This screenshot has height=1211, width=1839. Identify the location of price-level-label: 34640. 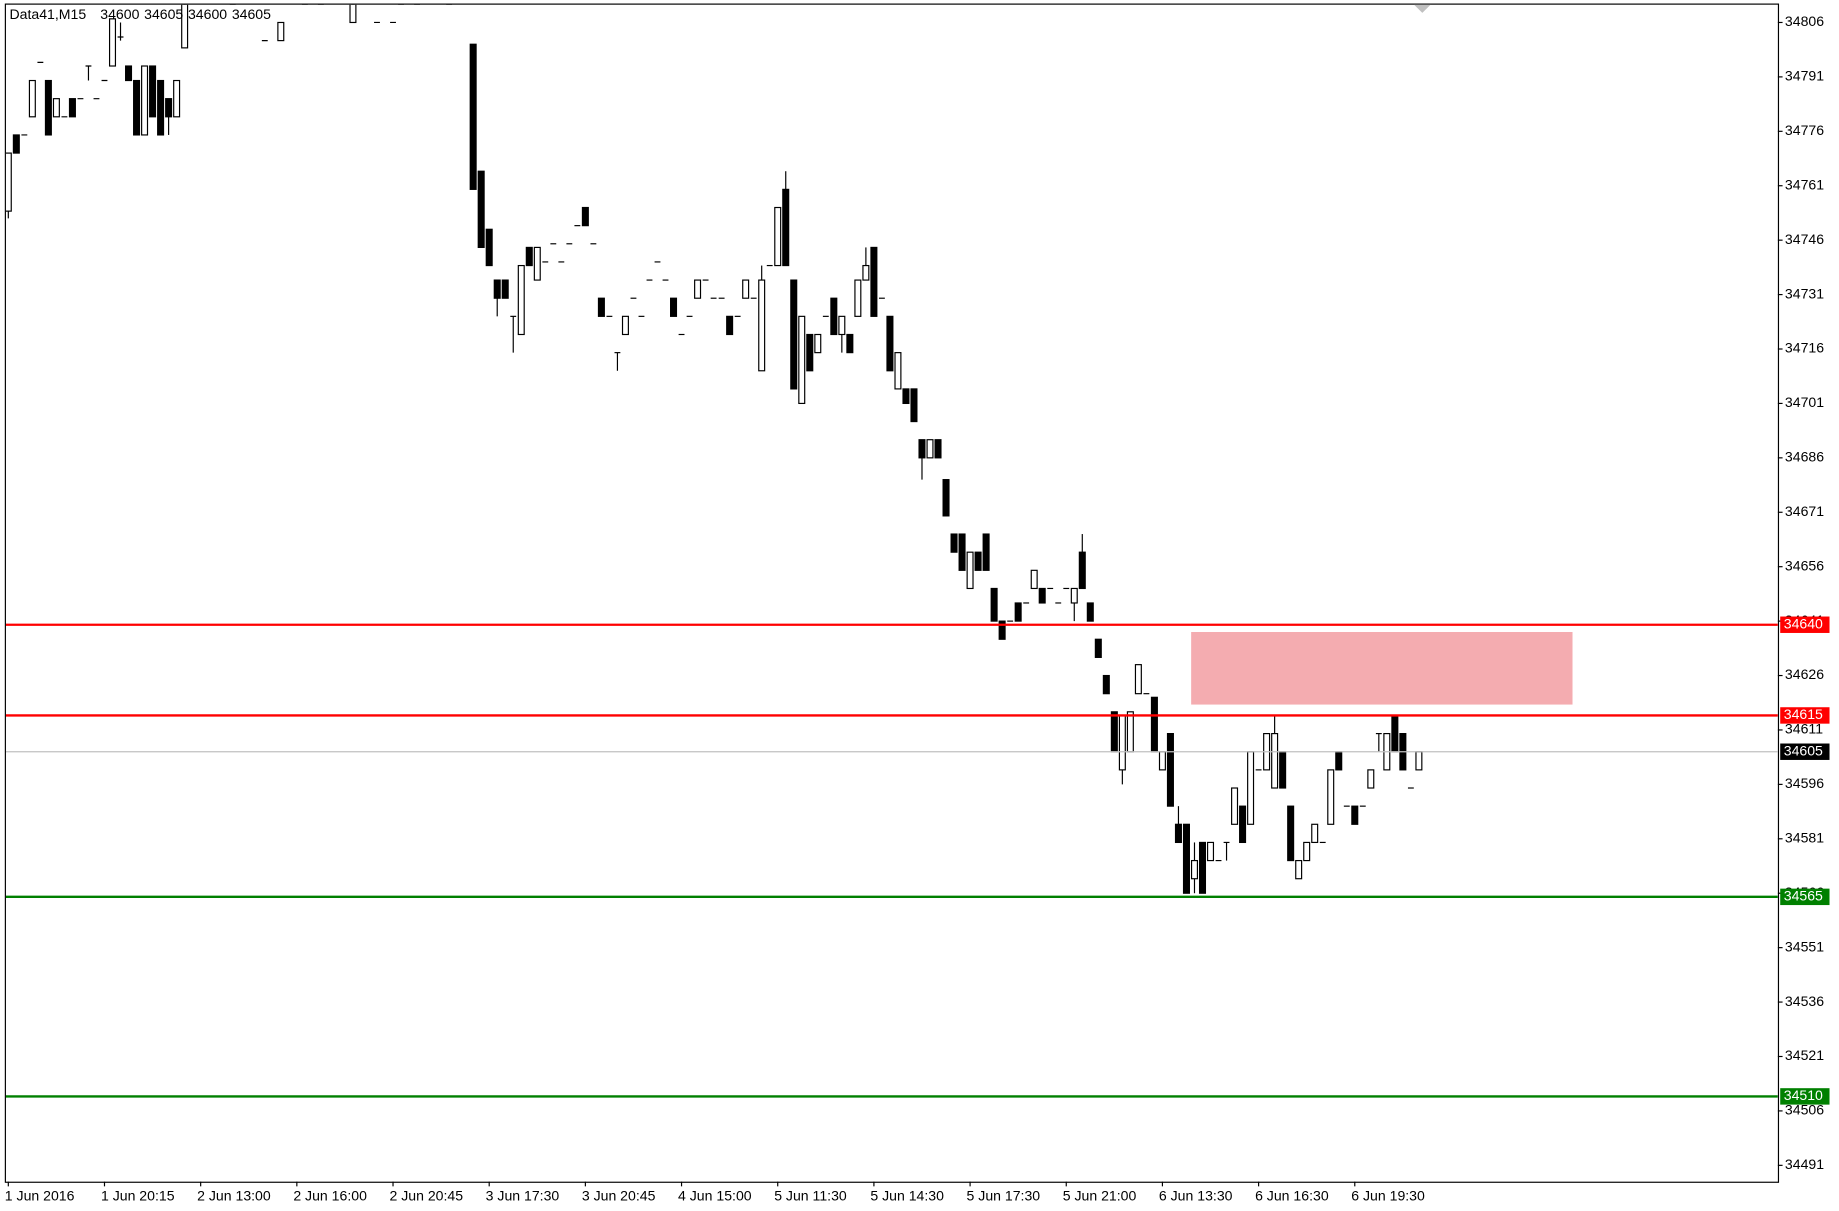
(1803, 623).